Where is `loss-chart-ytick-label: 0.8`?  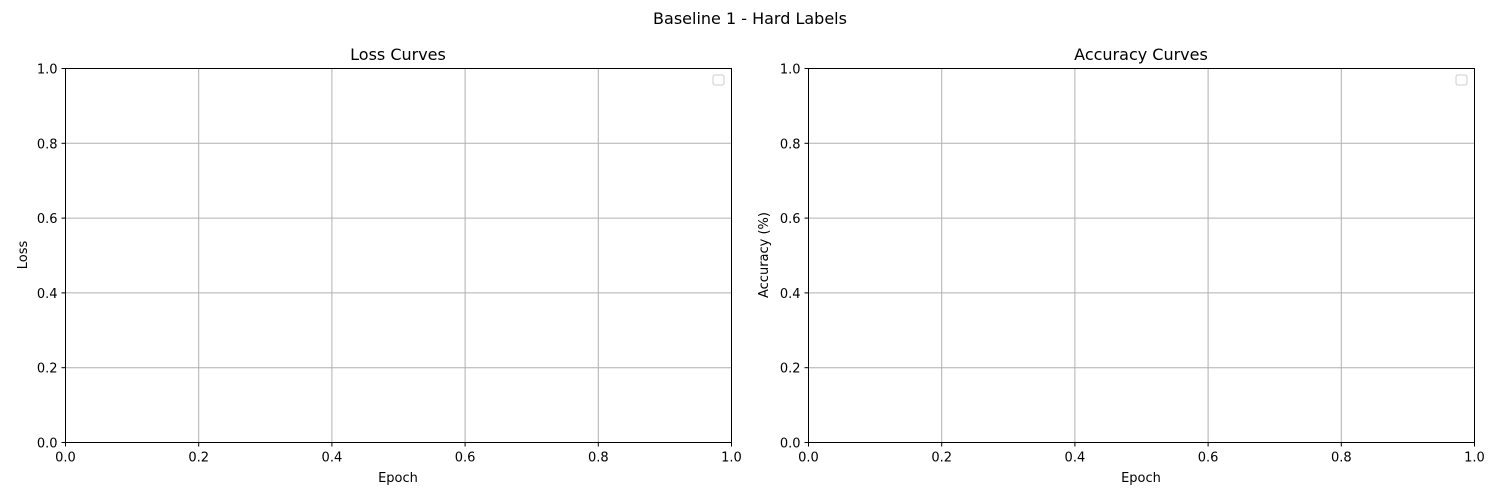 loss-chart-ytick-label: 0.8 is located at coordinates (47, 144).